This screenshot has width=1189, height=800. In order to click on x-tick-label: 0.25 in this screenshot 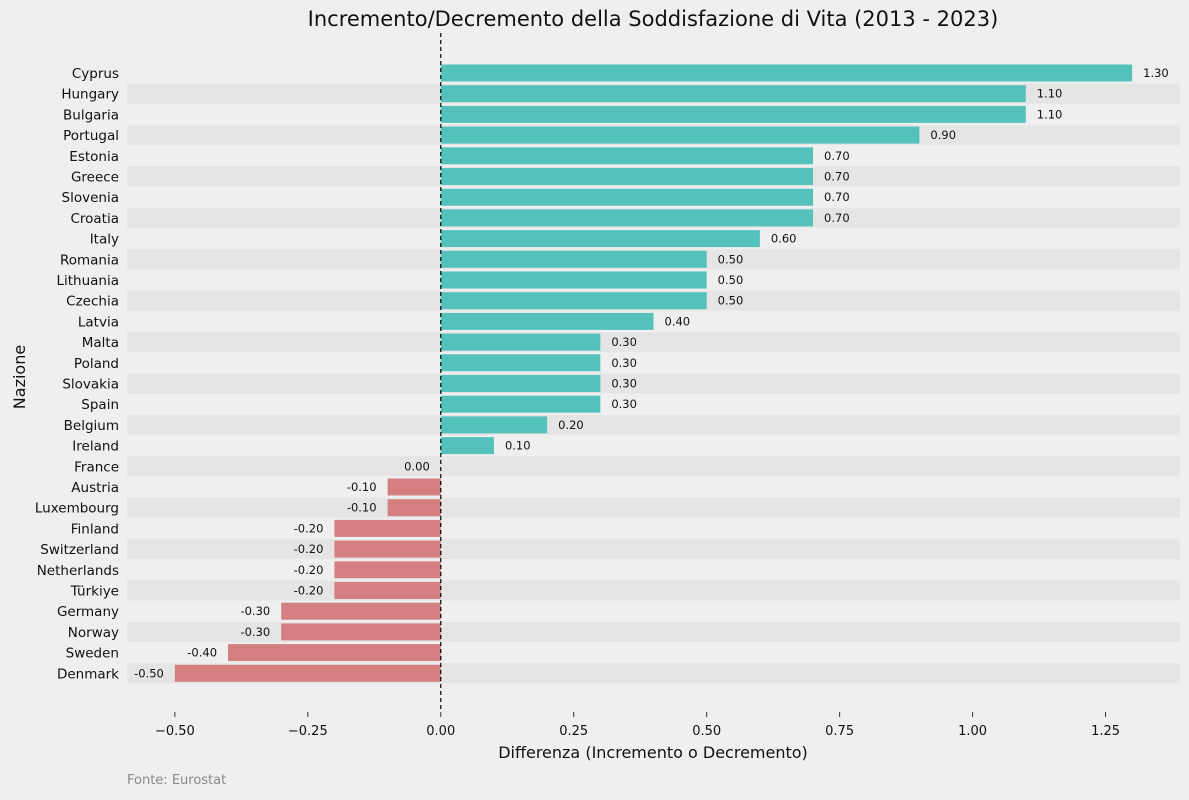, I will do `click(573, 731)`.